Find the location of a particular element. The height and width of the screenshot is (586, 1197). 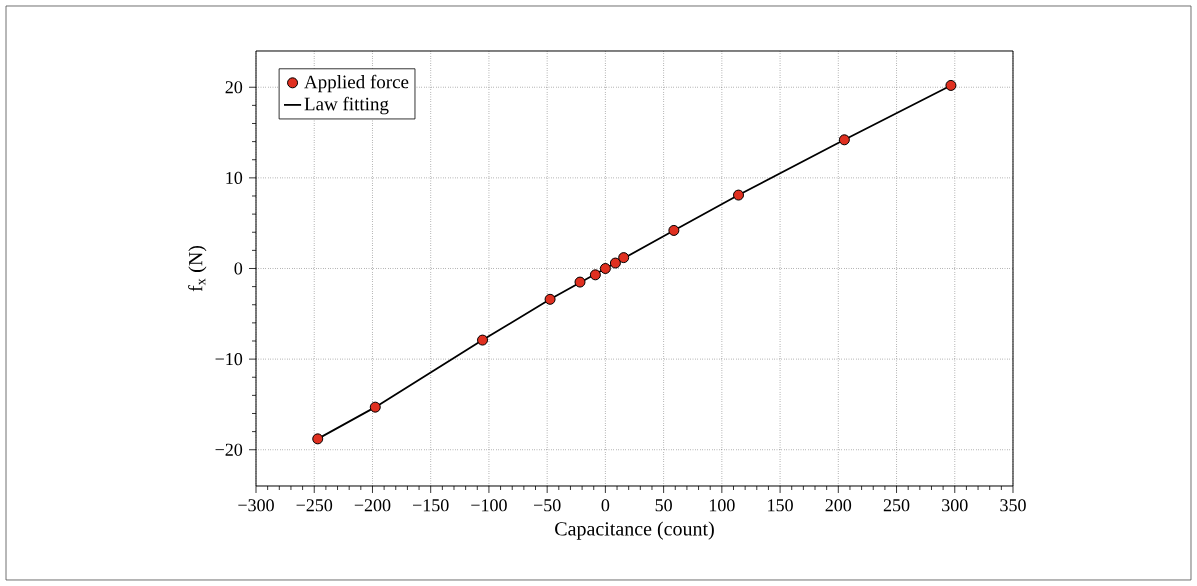

x-tick-label: 150 is located at coordinates (780, 505).